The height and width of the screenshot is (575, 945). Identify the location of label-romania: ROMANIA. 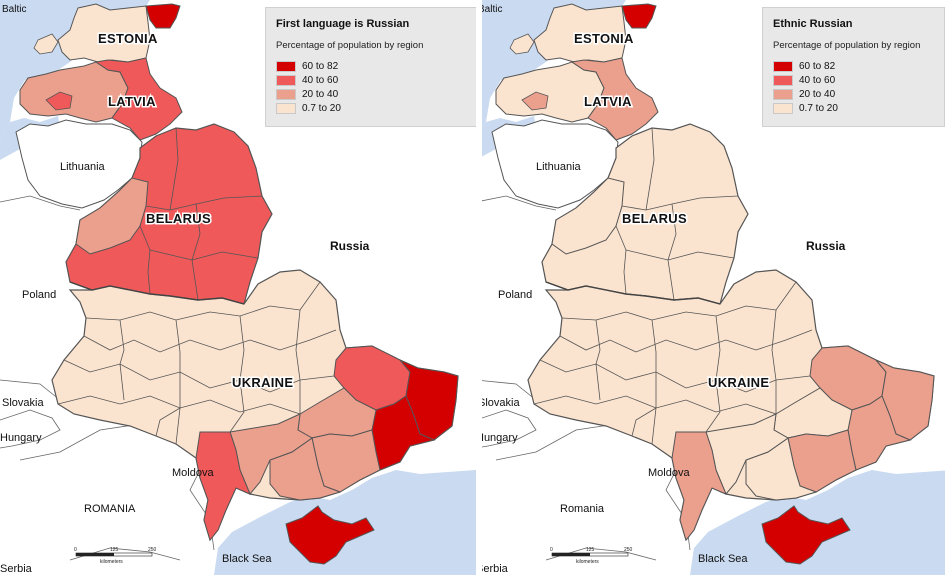
(110, 509).